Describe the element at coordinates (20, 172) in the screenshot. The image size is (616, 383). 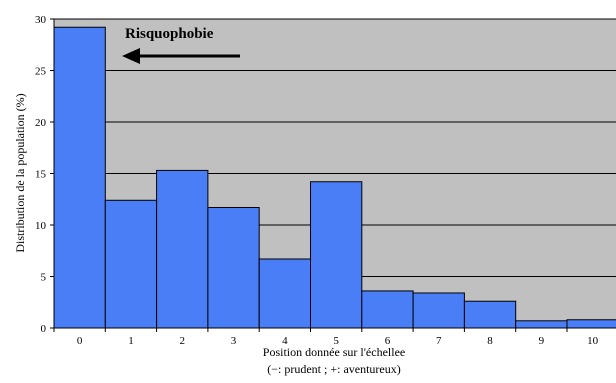
I see `y-axis-title: Distribution de la population (%)` at that location.